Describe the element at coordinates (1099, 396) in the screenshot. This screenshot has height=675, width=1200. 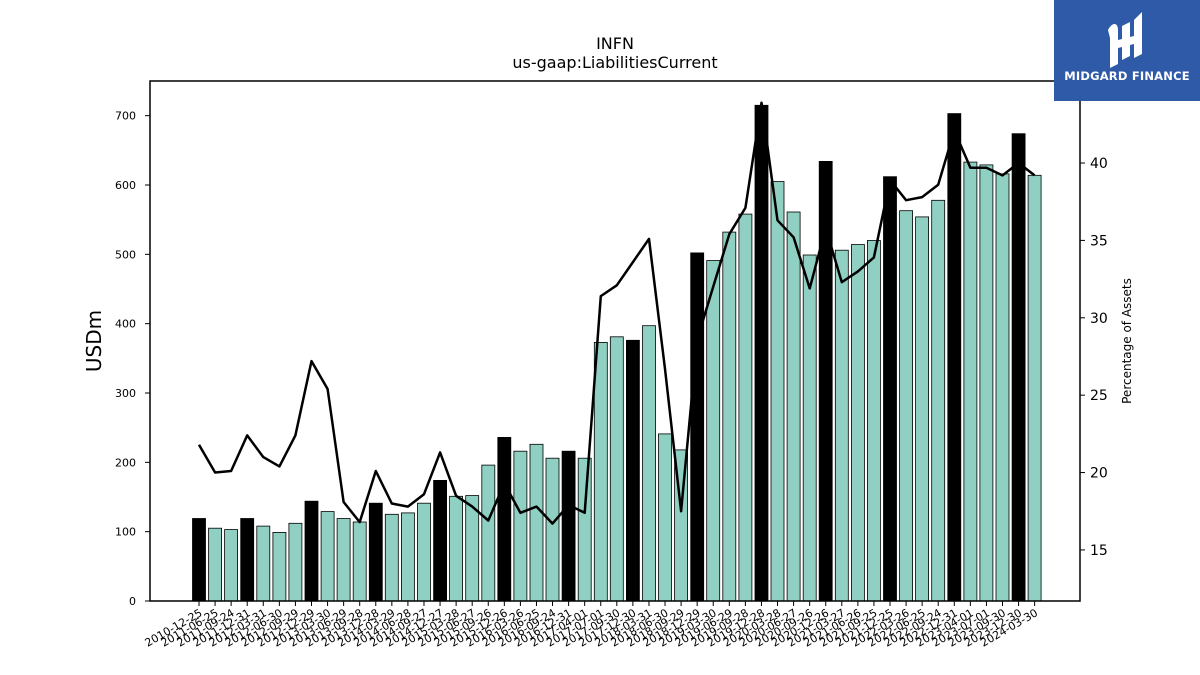
I see `y2-tick-label: 25` at that location.